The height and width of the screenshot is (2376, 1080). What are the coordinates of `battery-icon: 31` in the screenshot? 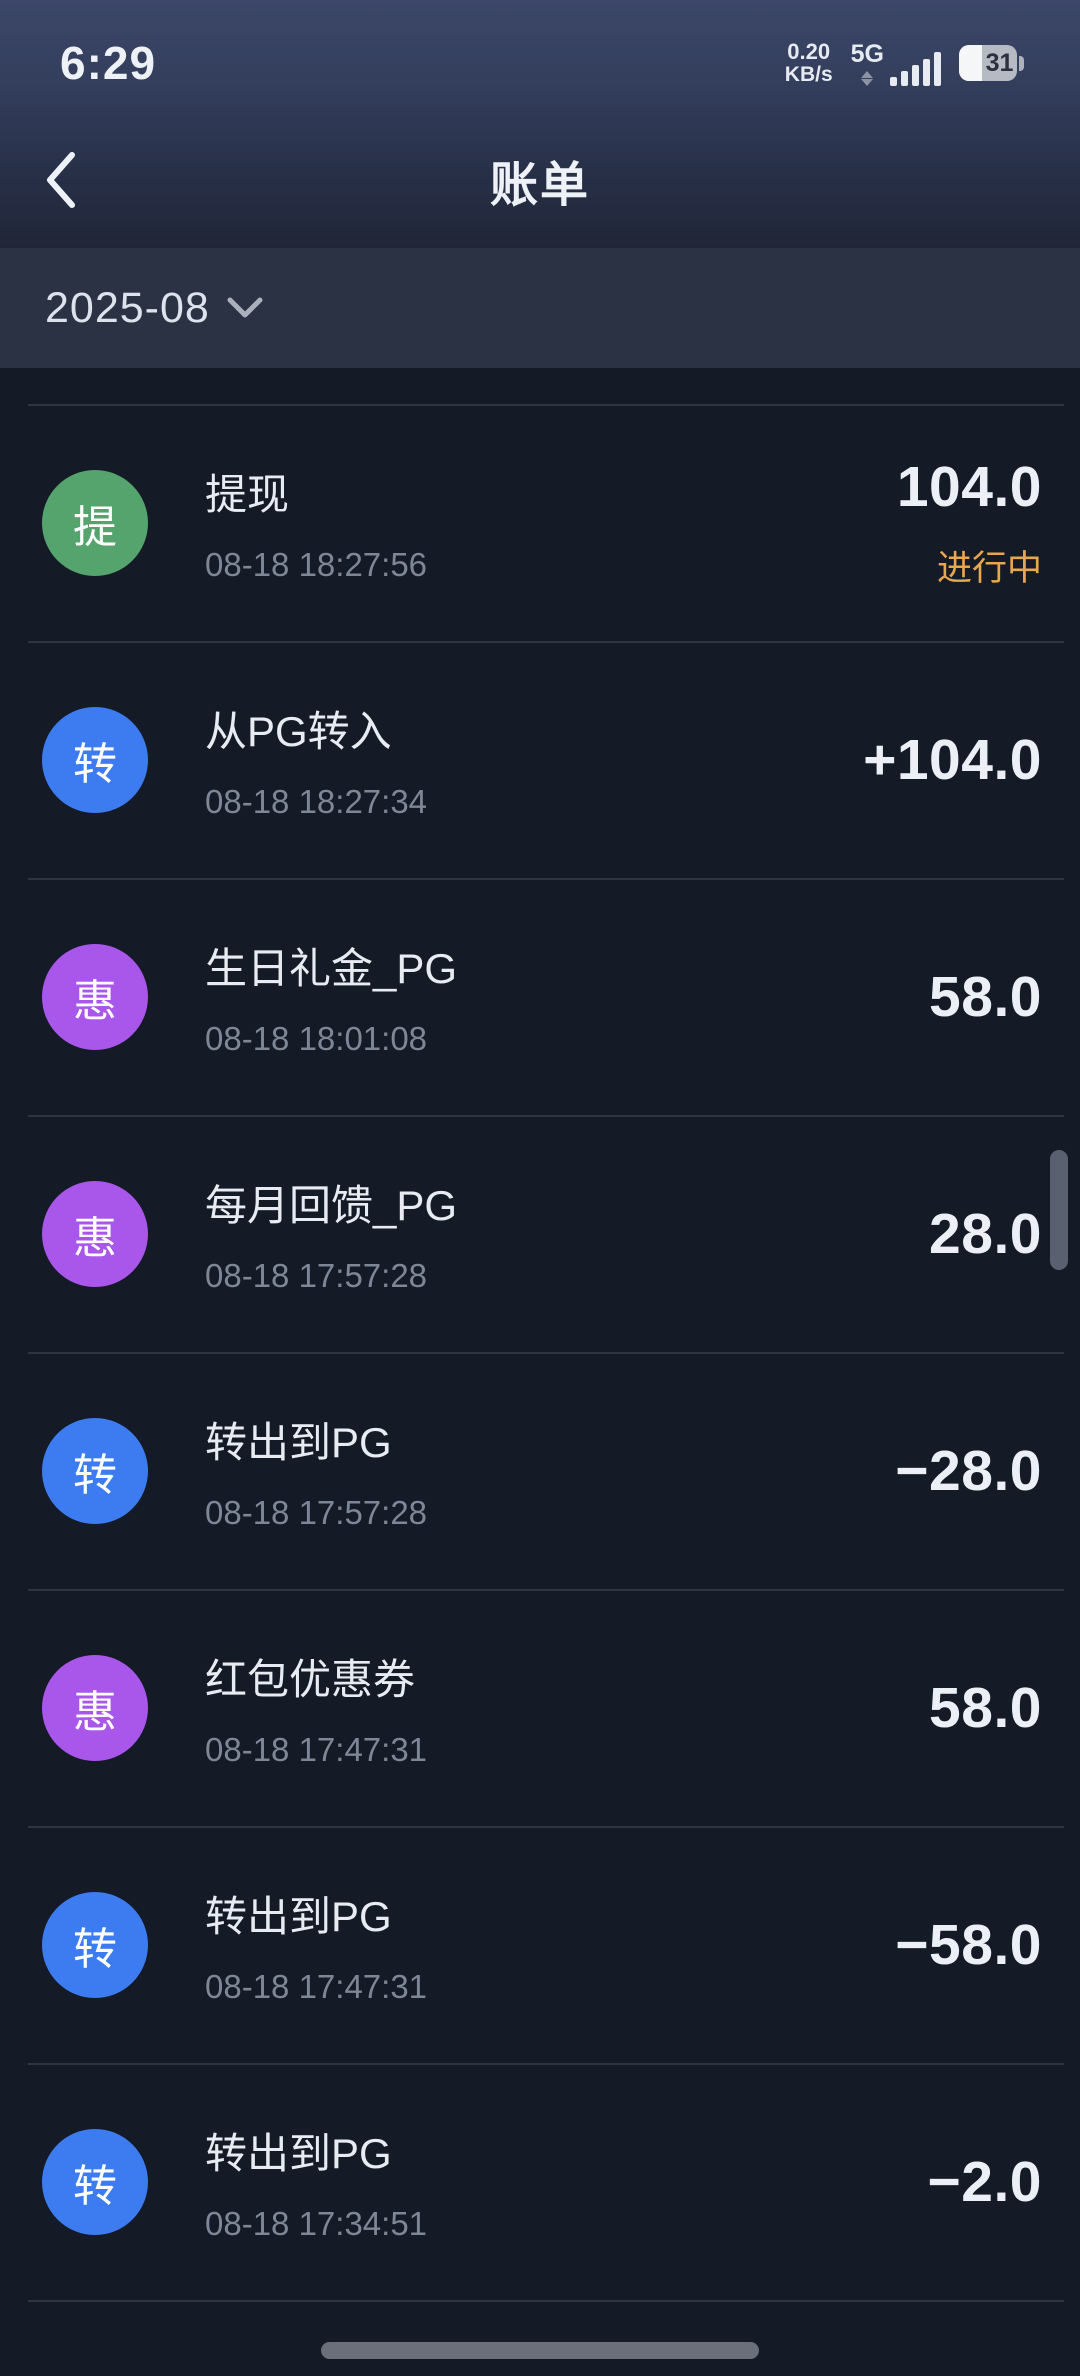 It's located at (991, 63).